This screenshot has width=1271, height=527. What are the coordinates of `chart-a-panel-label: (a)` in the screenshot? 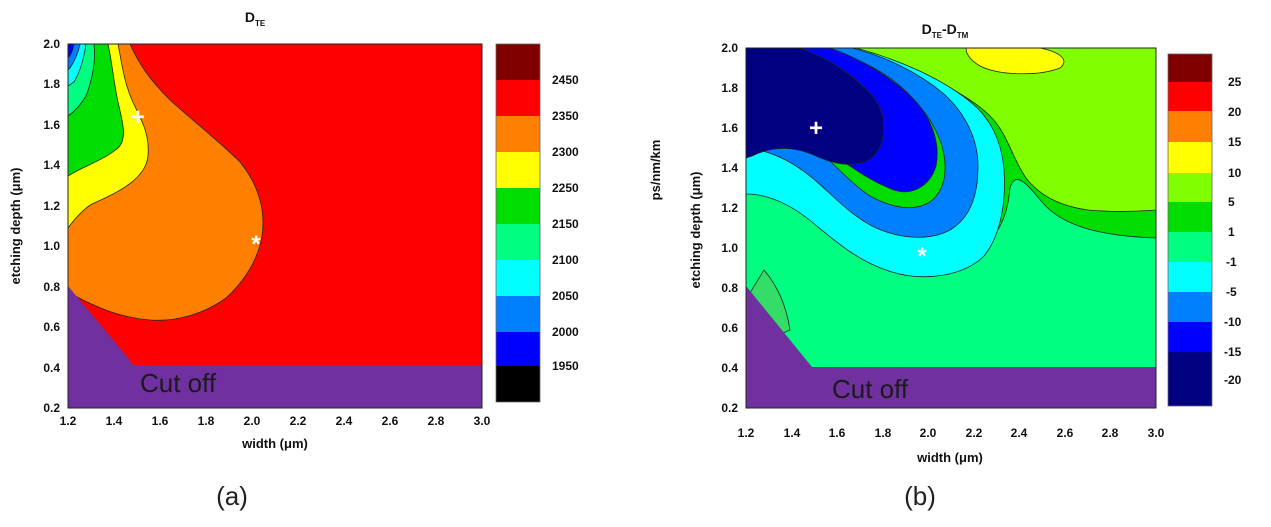 It's located at (232, 496).